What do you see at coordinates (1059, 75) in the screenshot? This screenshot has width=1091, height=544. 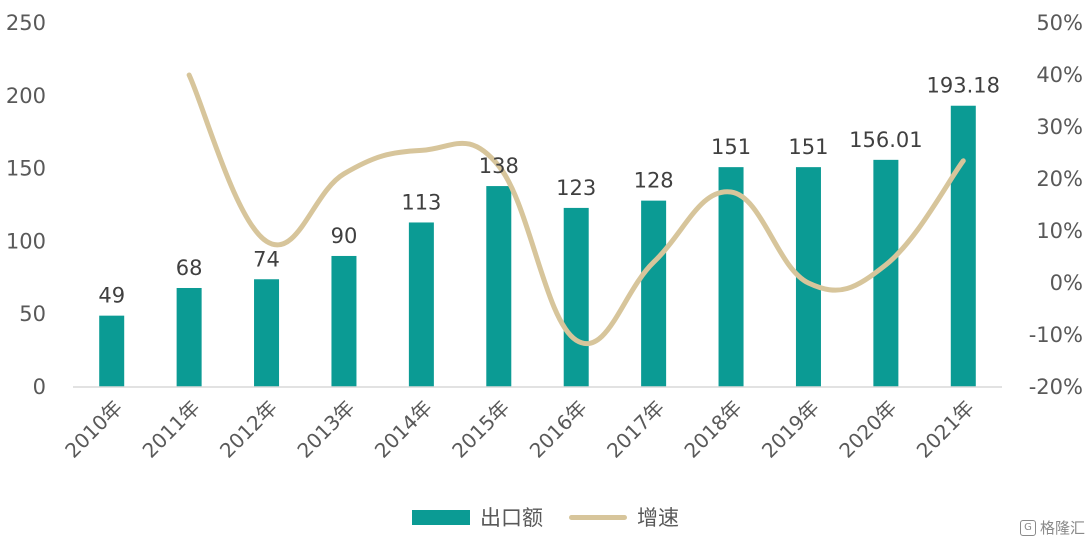 I see `y-right-tick-label: 40%` at bounding box center [1059, 75].